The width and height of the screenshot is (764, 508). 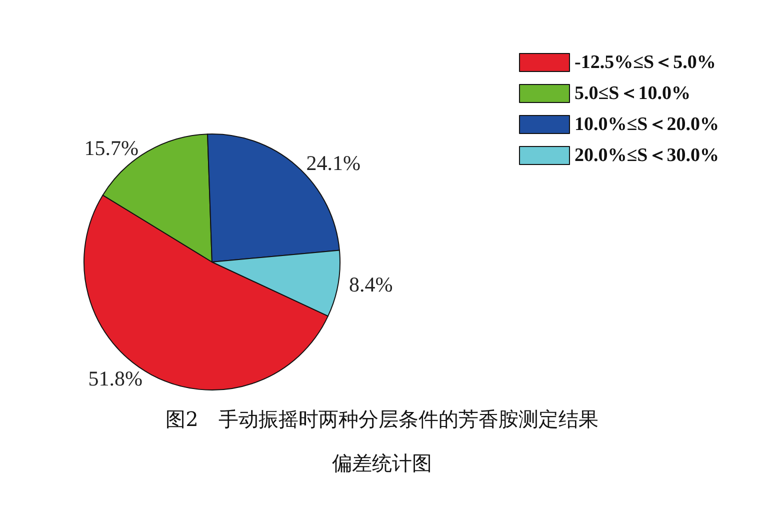 What do you see at coordinates (382, 441) in the screenshot?
I see `text: 图2 手动振摇时两种分层条件的芳香胺测定结果偏差统计图` at bounding box center [382, 441].